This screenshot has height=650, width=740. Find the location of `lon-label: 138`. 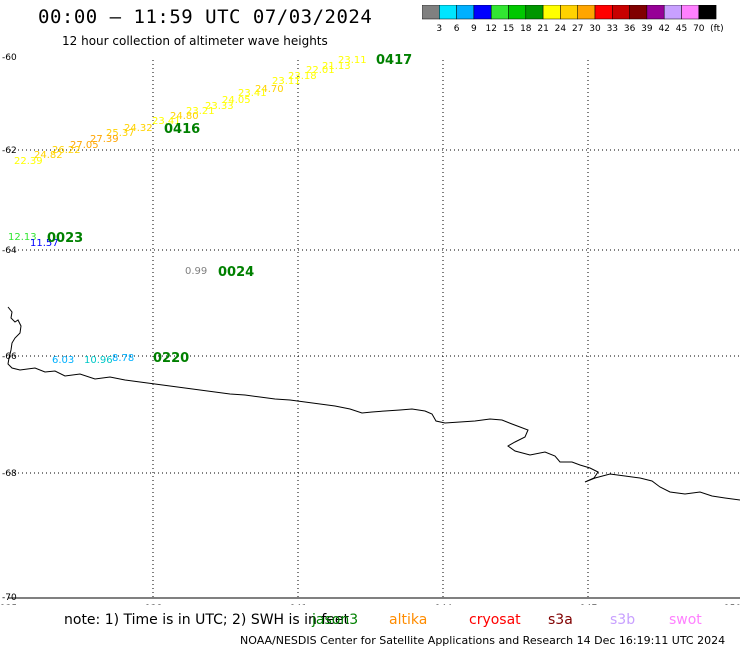

lon-label: 138 is located at coordinates (153, 604).